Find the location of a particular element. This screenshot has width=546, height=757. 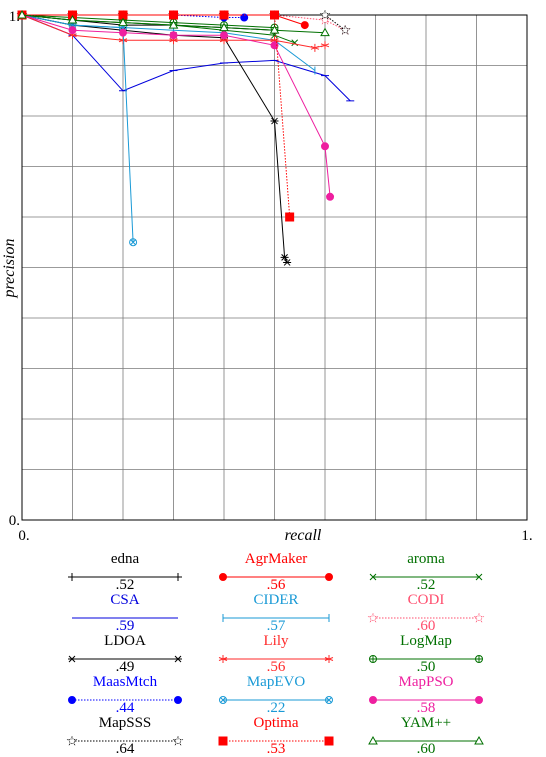

legend-maasmtch: MaasMtch .44 is located at coordinates (125, 695).